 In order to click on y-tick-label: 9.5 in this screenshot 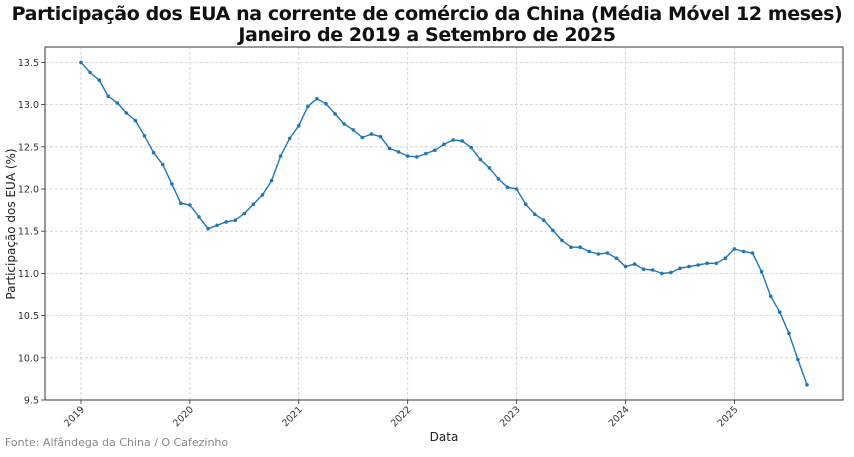, I will do `click(31, 401)`.